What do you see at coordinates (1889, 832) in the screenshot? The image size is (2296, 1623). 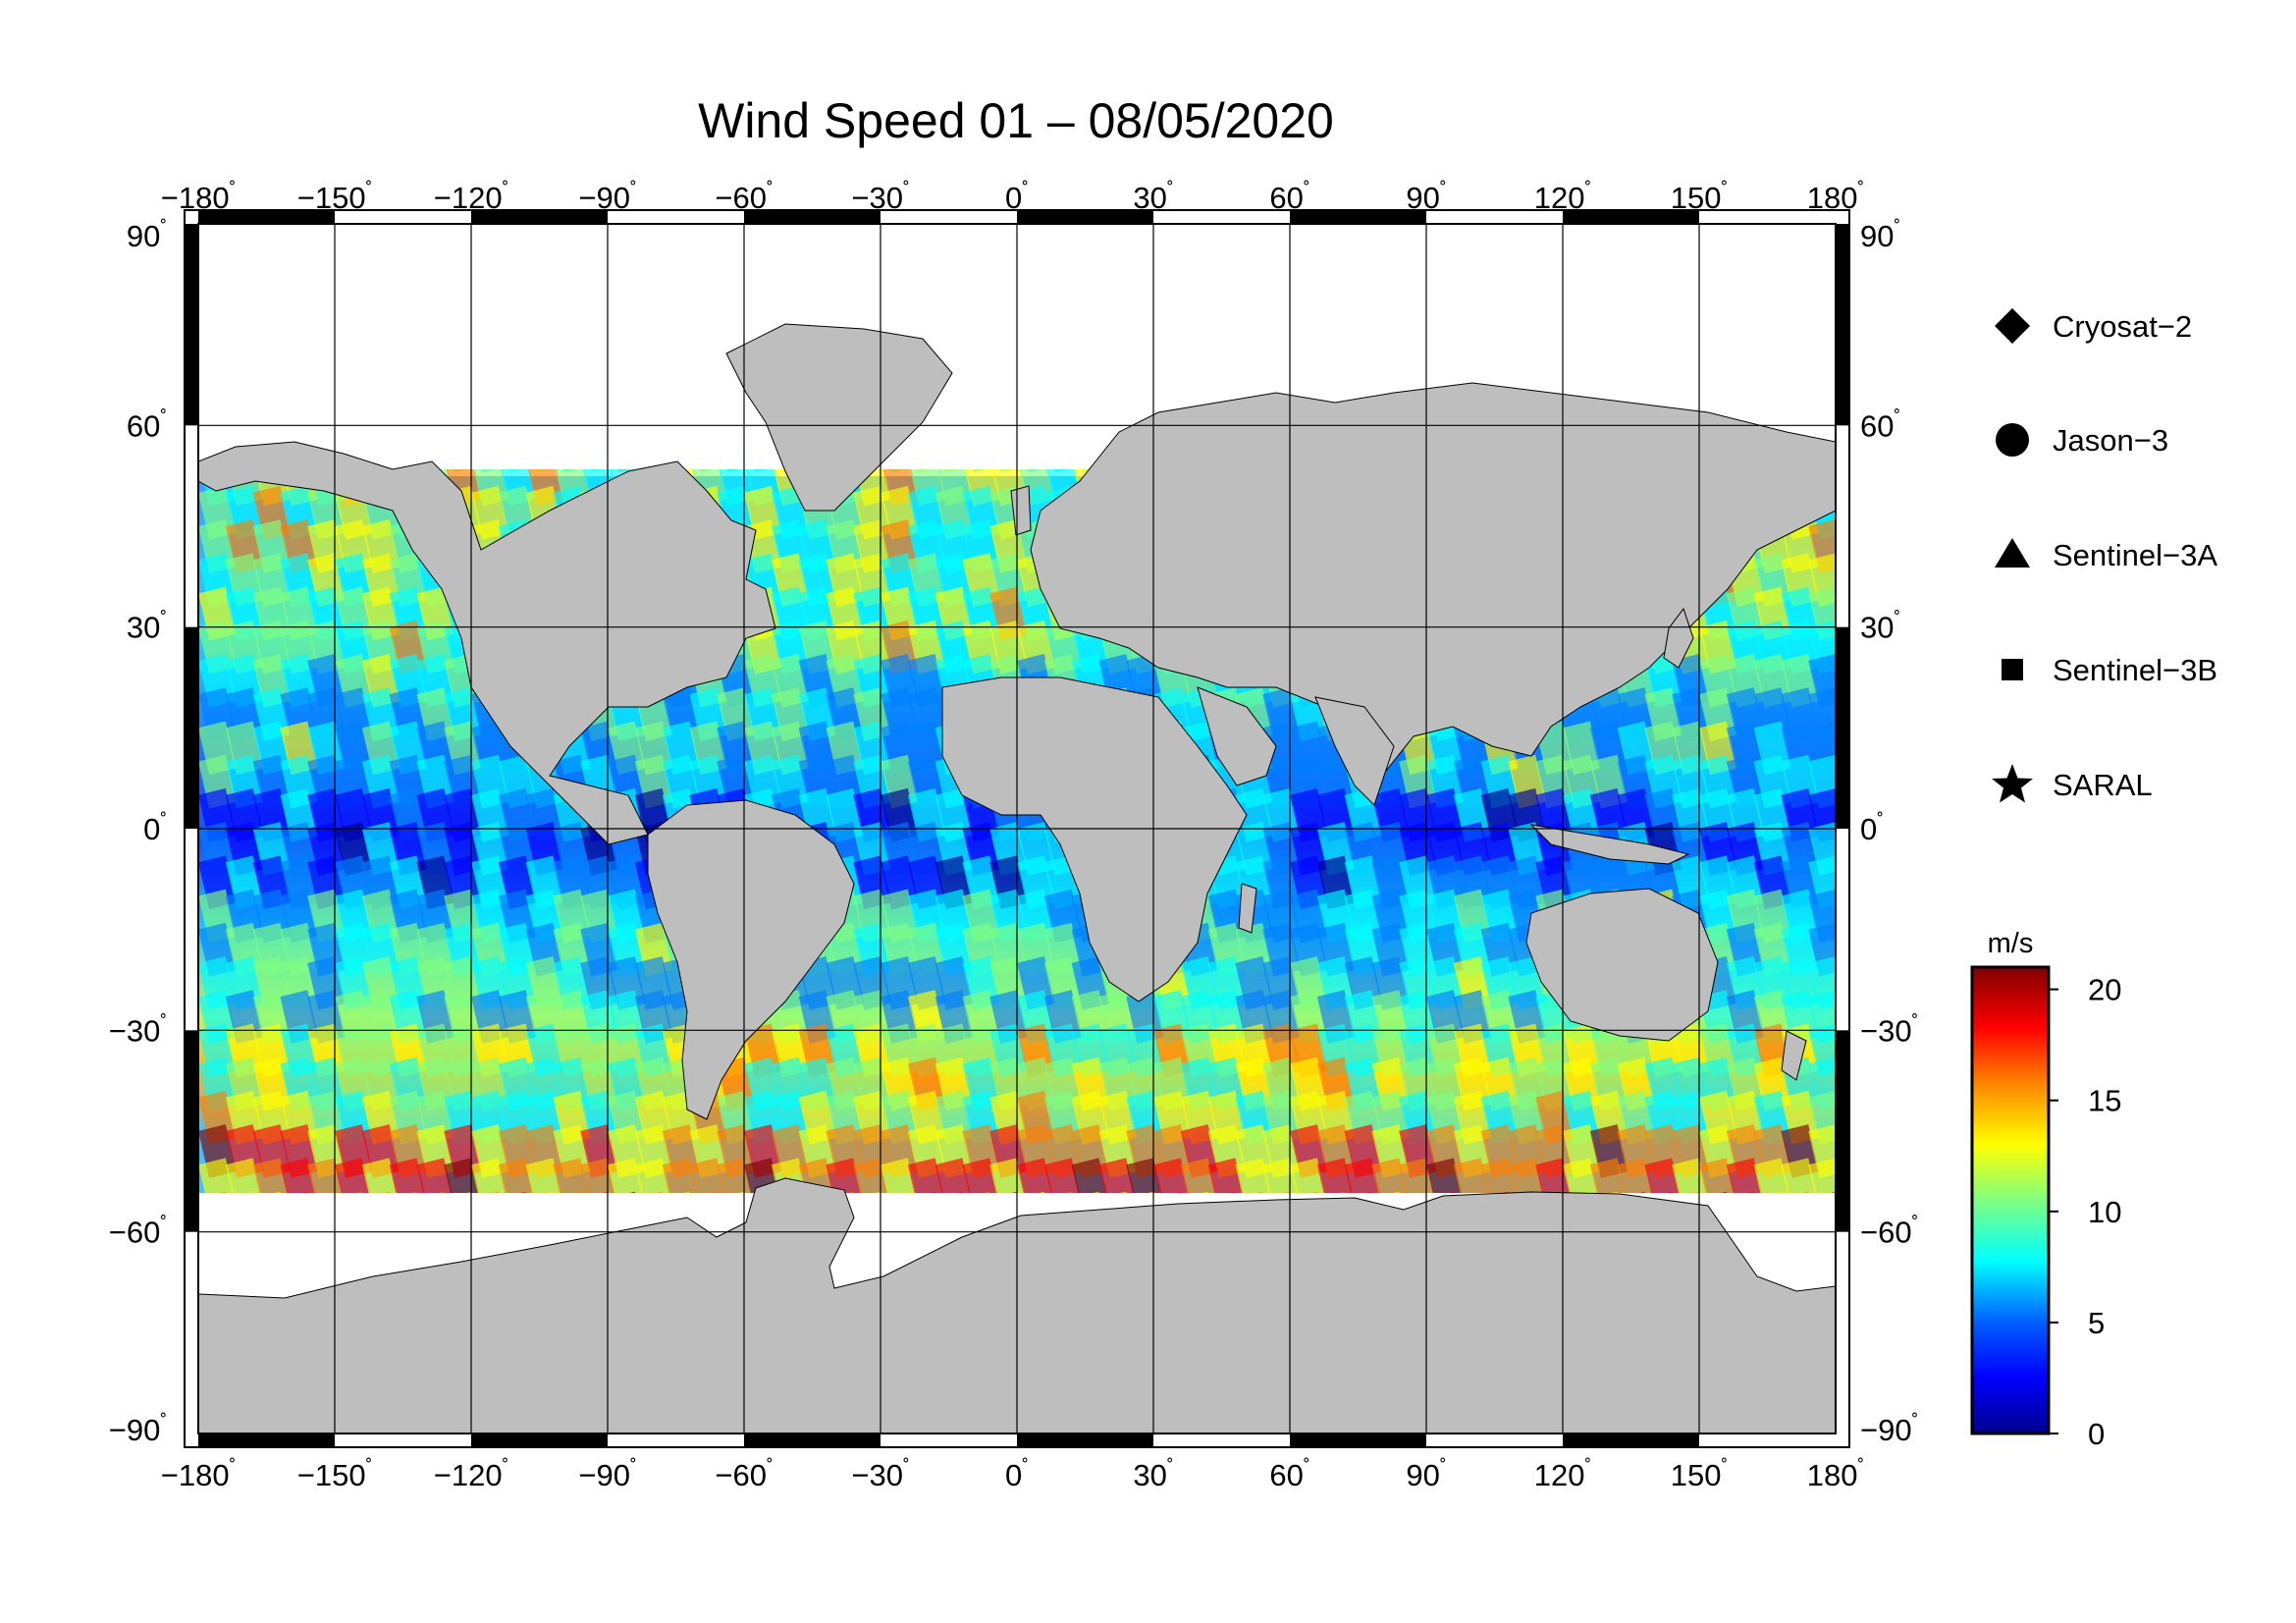 I see `latitude-ticks-right: 90˚ 60˚ 30˚ 0˚ −30˚ −60˚ −90˚` at bounding box center [1889, 832].